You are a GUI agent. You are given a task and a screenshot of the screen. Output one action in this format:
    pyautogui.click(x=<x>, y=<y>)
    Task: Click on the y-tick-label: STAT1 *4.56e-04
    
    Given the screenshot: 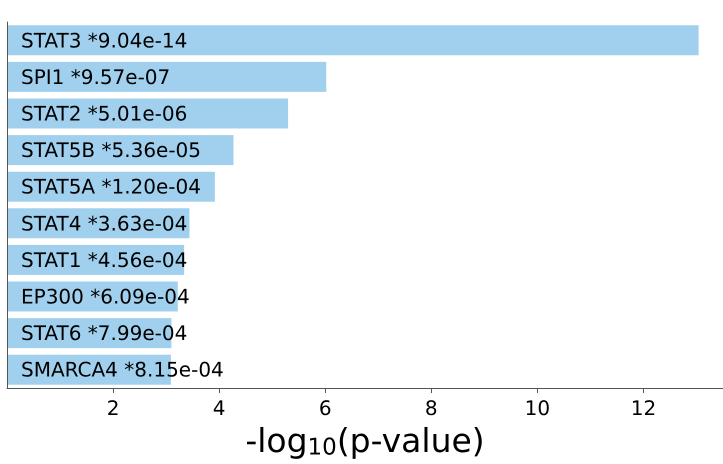 What is the action you would take?
    pyautogui.click(x=104, y=260)
    